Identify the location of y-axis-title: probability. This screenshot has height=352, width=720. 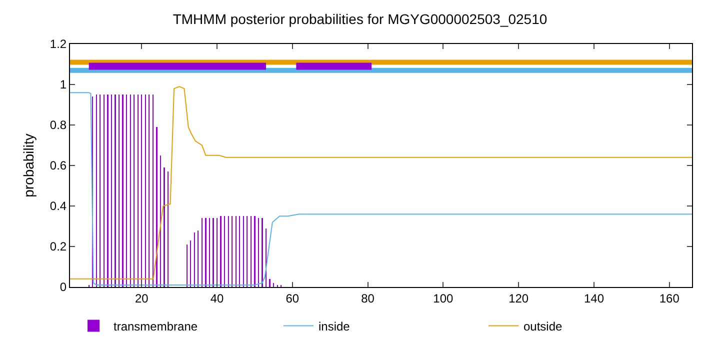
(28, 166).